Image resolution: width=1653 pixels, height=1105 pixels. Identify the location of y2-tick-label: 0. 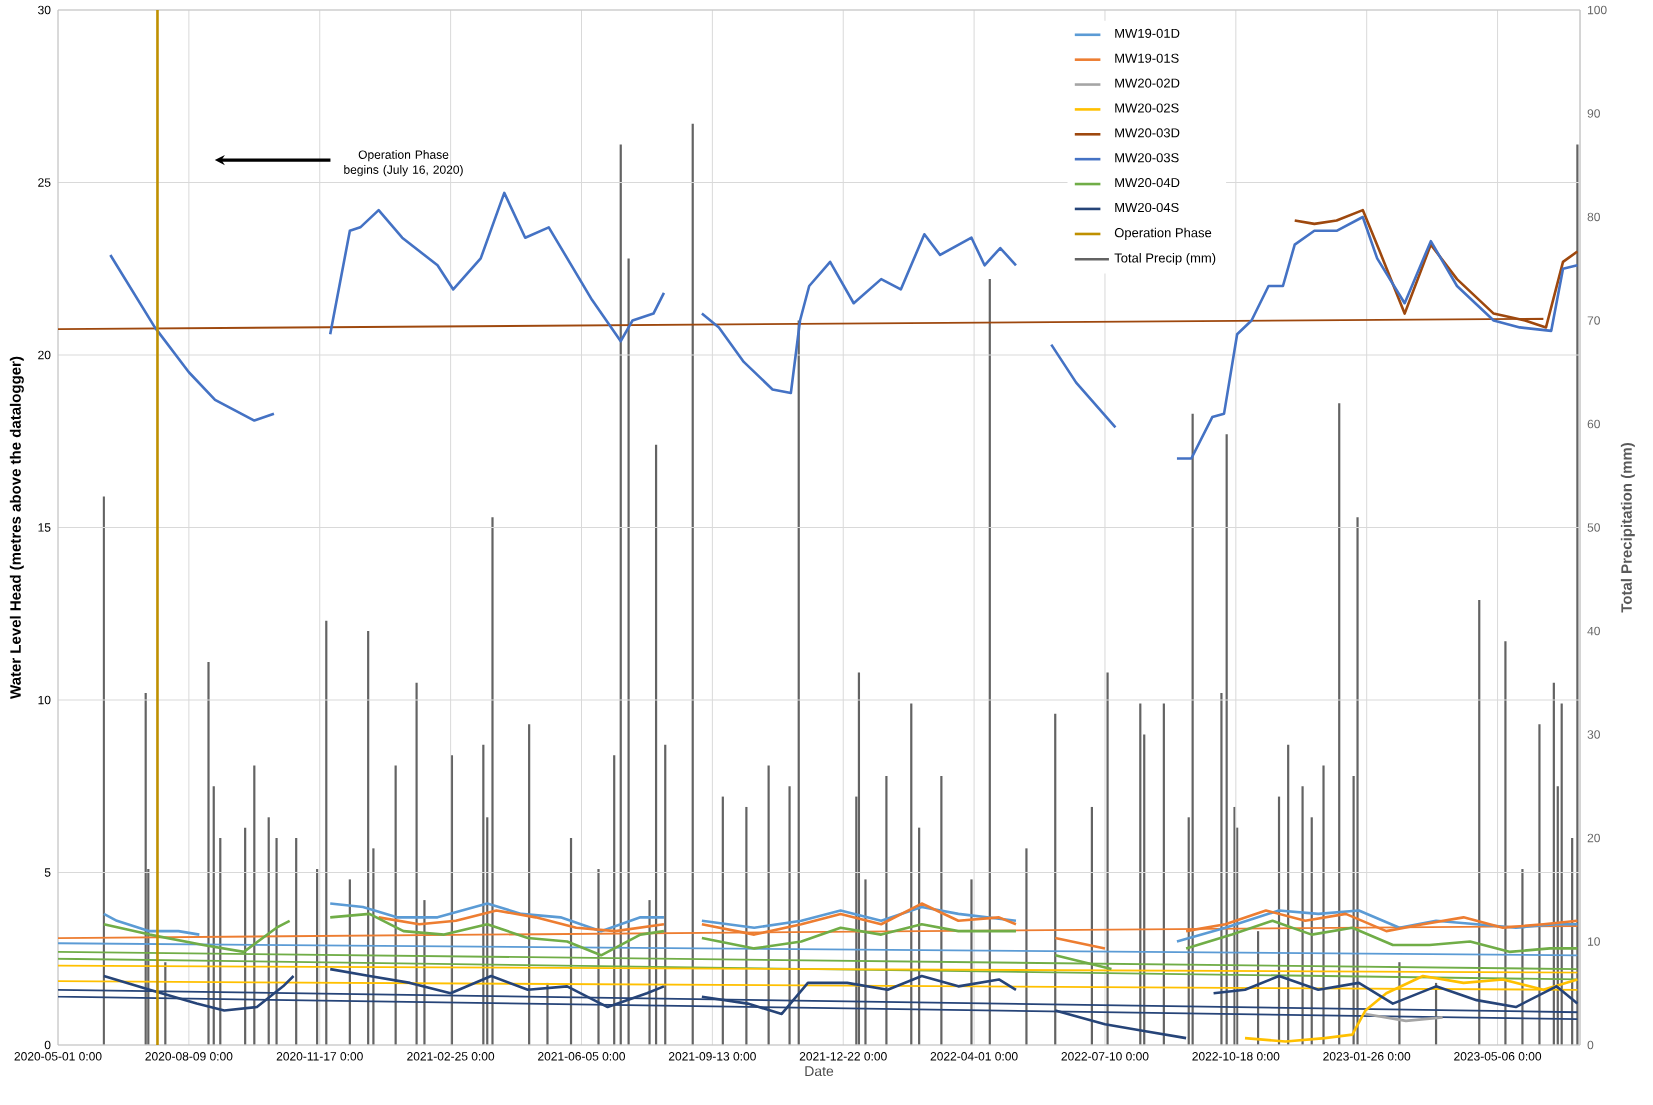
(1590, 1045).